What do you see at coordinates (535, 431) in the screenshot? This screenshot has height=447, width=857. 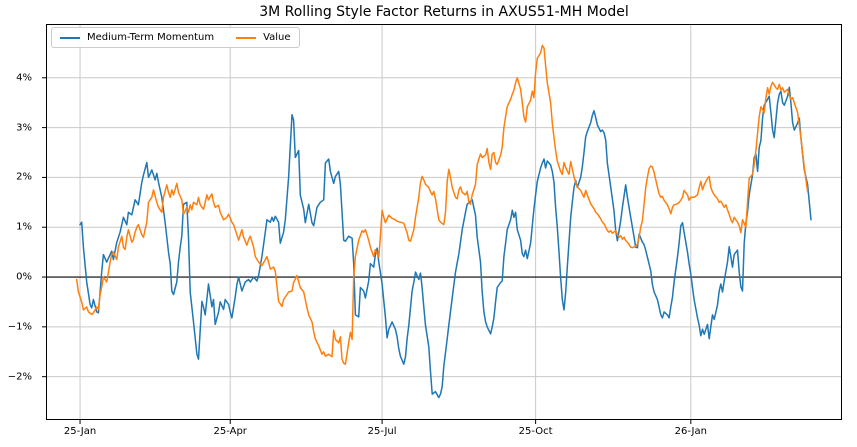 I see `x-tick-label: 25-Oct` at bounding box center [535, 431].